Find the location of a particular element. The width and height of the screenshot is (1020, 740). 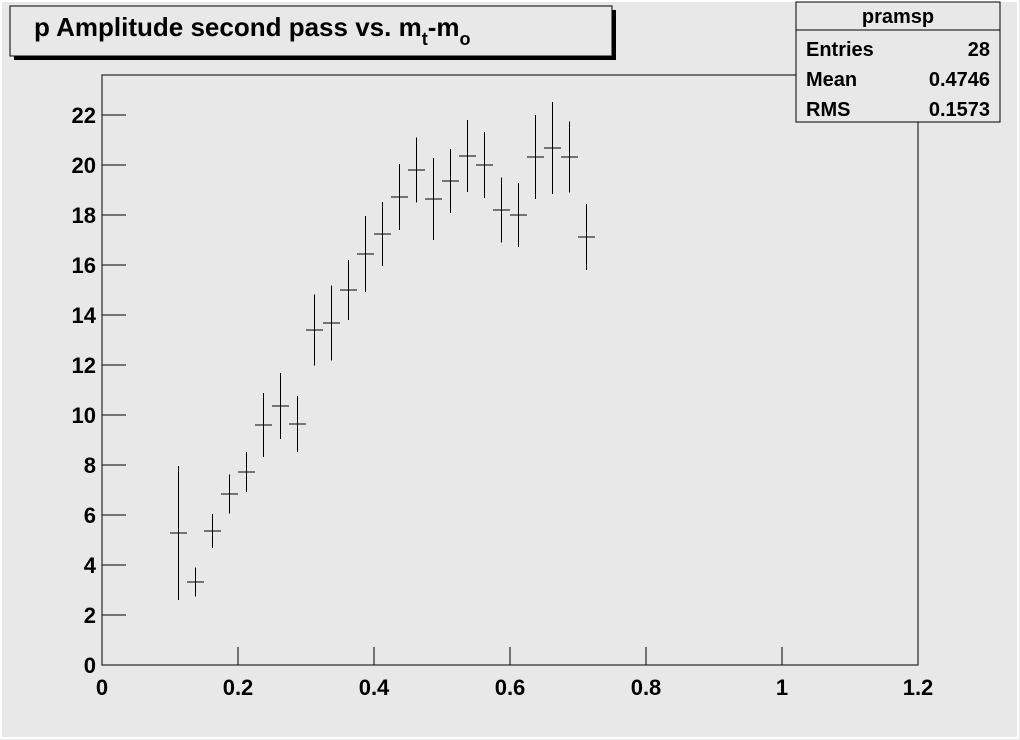

x-tick-label: 0 is located at coordinates (102, 687).